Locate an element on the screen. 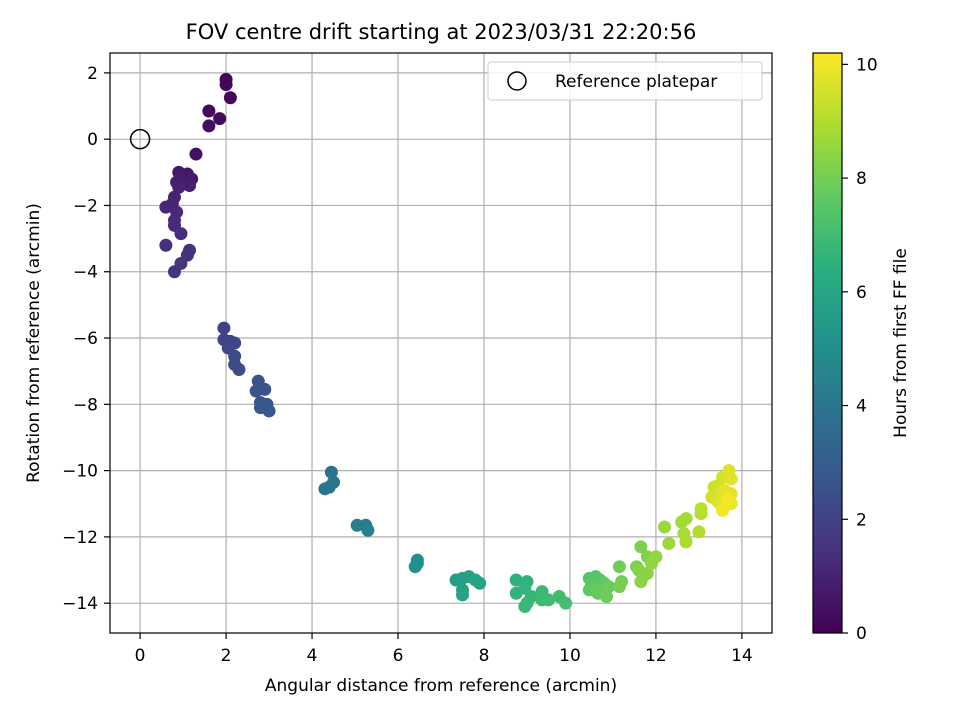 This screenshot has width=960, height=720. x-tick-label: 10 is located at coordinates (570, 656).